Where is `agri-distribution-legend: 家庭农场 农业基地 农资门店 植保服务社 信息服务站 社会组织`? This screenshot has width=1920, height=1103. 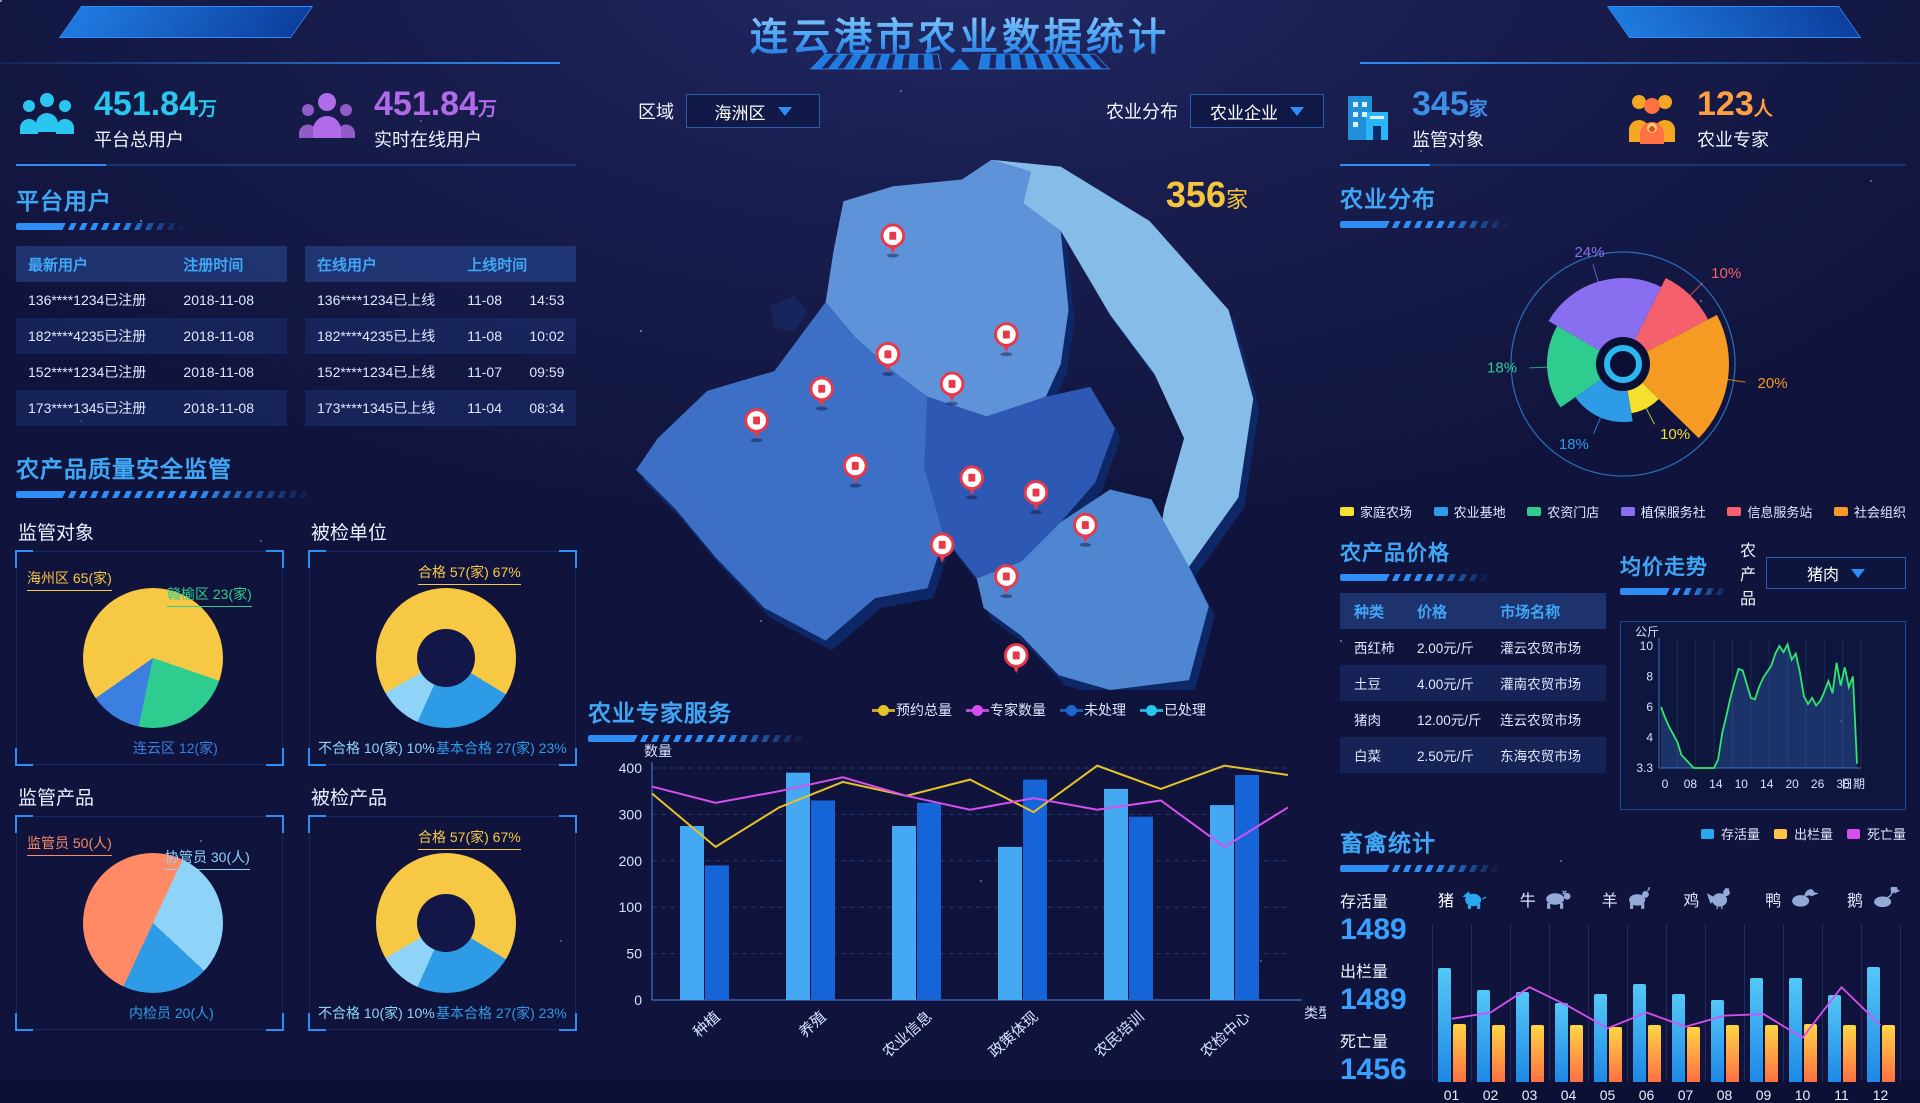
agri-distribution-legend: 家庭农场 农业基地 农资门店 植保服务社 信息服务站 社会组织 is located at coordinates (1623, 511).